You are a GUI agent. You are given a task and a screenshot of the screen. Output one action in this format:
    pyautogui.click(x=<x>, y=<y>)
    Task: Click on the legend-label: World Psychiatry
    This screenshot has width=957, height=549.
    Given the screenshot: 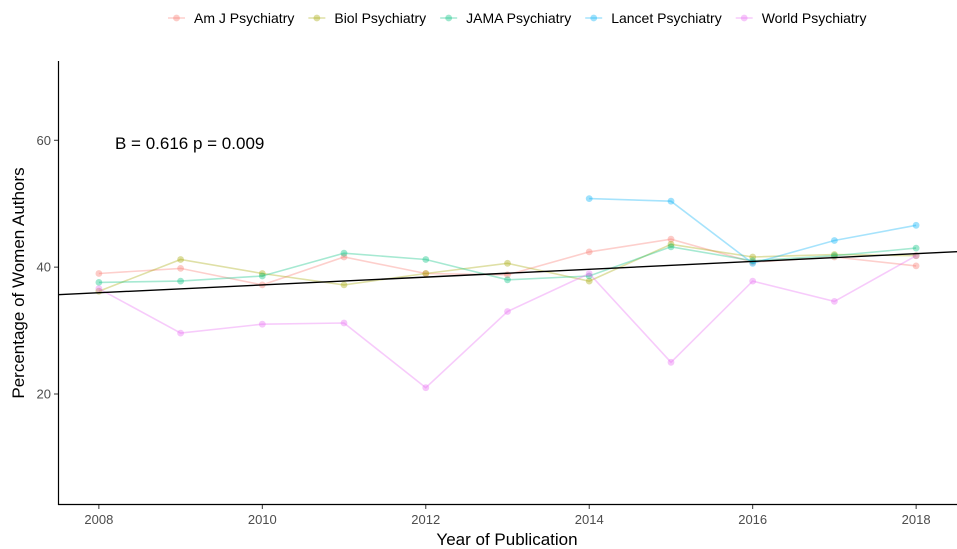 What is the action you would take?
    pyautogui.click(x=814, y=18)
    